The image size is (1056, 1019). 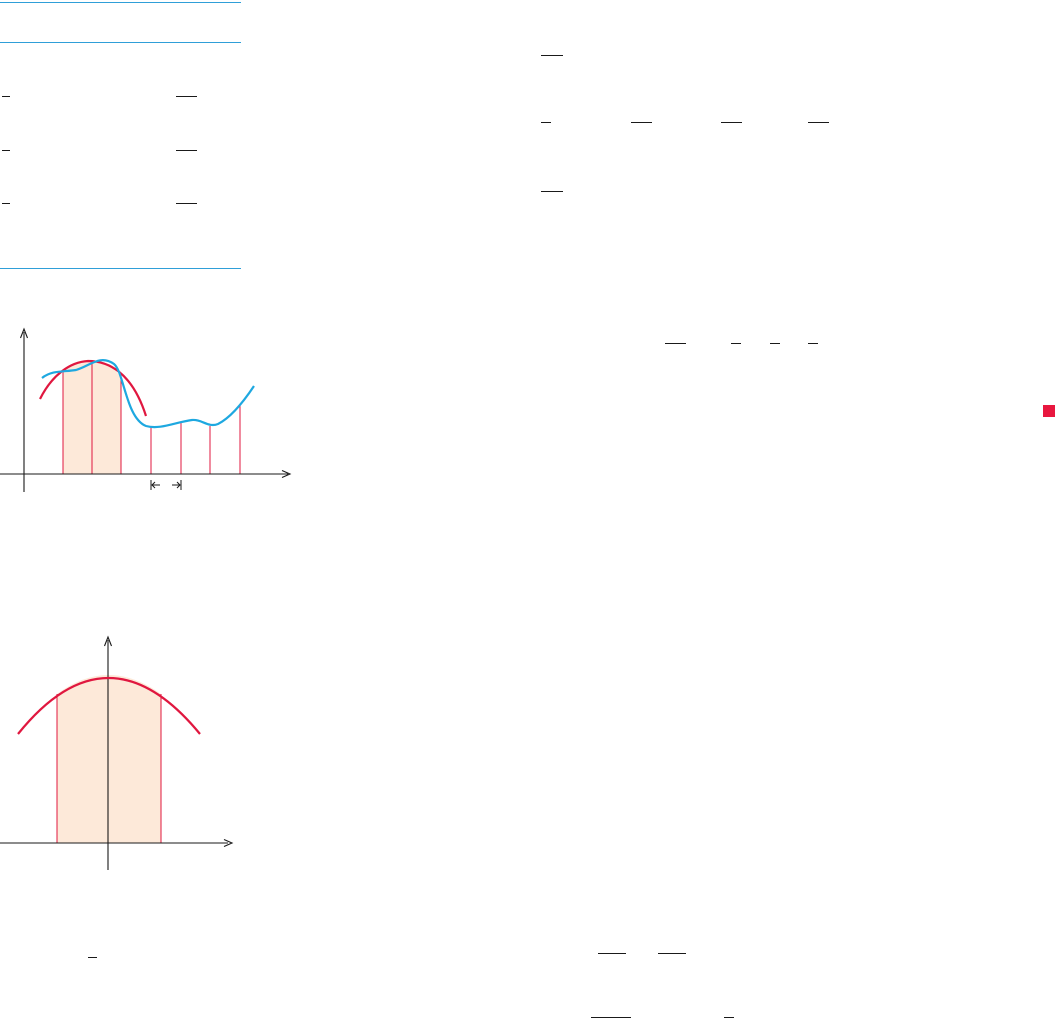 I want to click on figure-top-curves, so click(x=146, y=409).